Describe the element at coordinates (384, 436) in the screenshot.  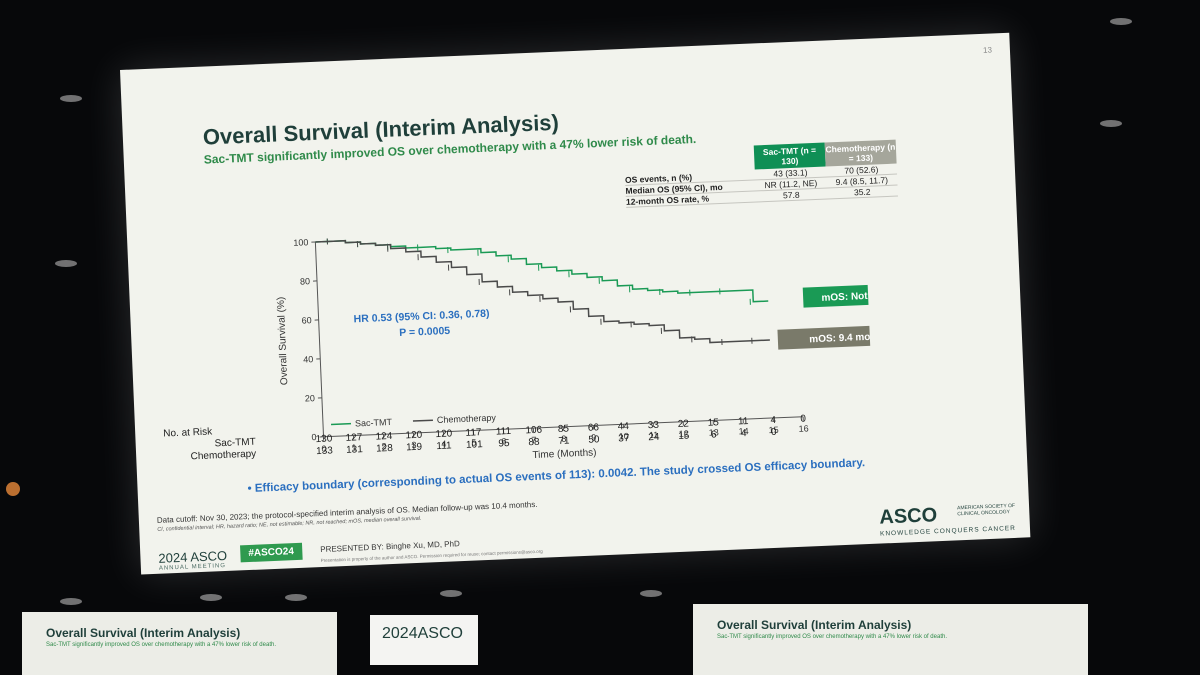
I see `at-risk-value-sac: 124` at that location.